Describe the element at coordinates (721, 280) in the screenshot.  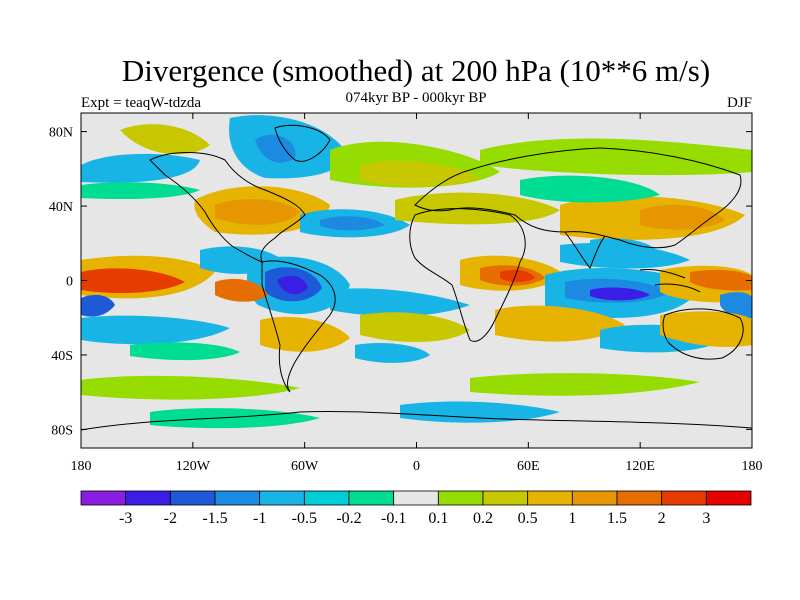
I see `west-pacific-red` at that location.